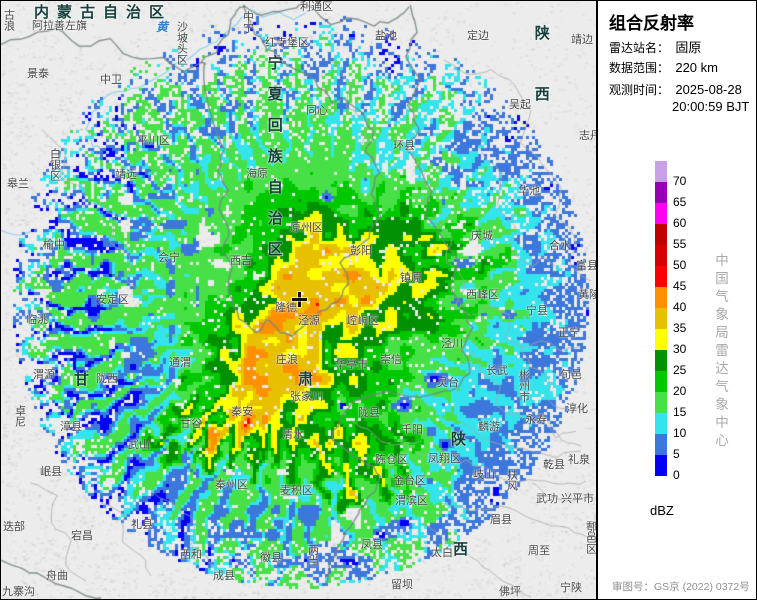 The height and width of the screenshot is (600, 757). Describe the element at coordinates (442, 553) in the screenshot. I see `place-label: 太白` at that location.